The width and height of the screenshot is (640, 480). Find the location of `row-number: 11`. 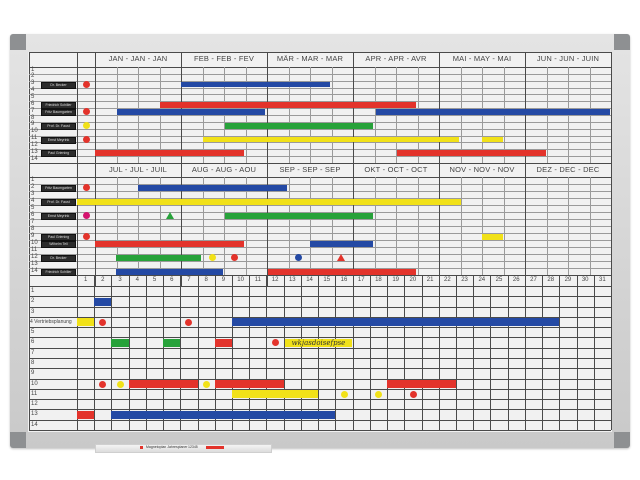

row-number: 11 is located at coordinates (34, 249).